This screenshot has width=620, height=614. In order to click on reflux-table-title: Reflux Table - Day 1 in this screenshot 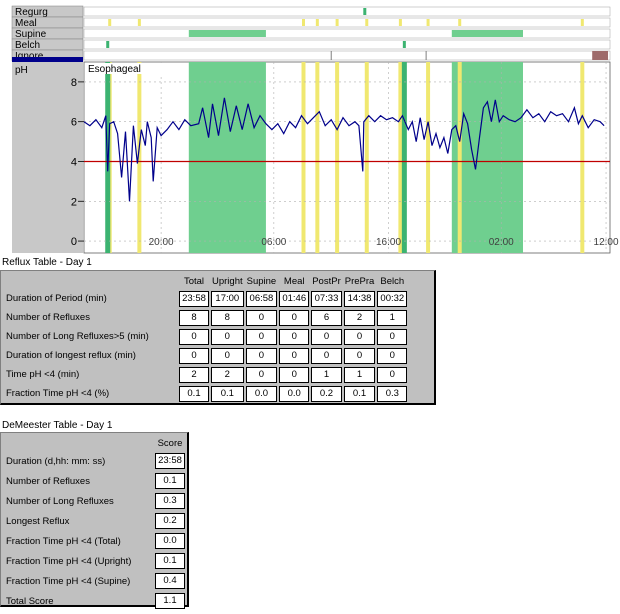, I will do `click(47, 262)`.